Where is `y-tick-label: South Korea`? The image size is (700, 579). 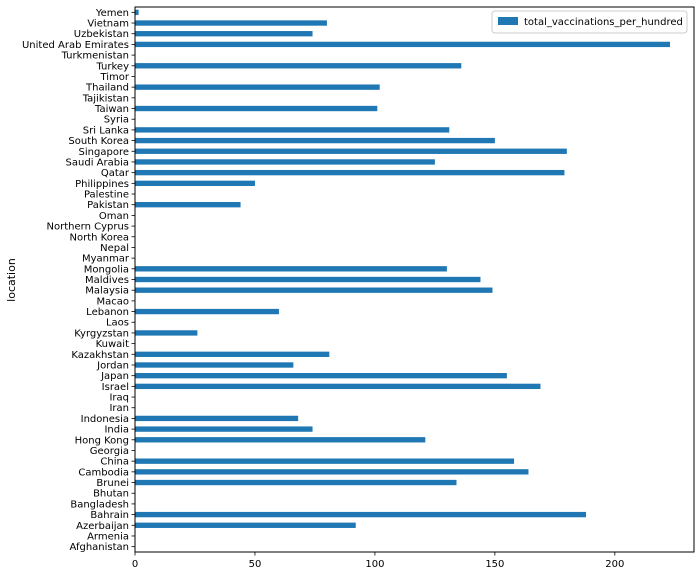
y-tick-label: South Korea is located at coordinates (98, 141).